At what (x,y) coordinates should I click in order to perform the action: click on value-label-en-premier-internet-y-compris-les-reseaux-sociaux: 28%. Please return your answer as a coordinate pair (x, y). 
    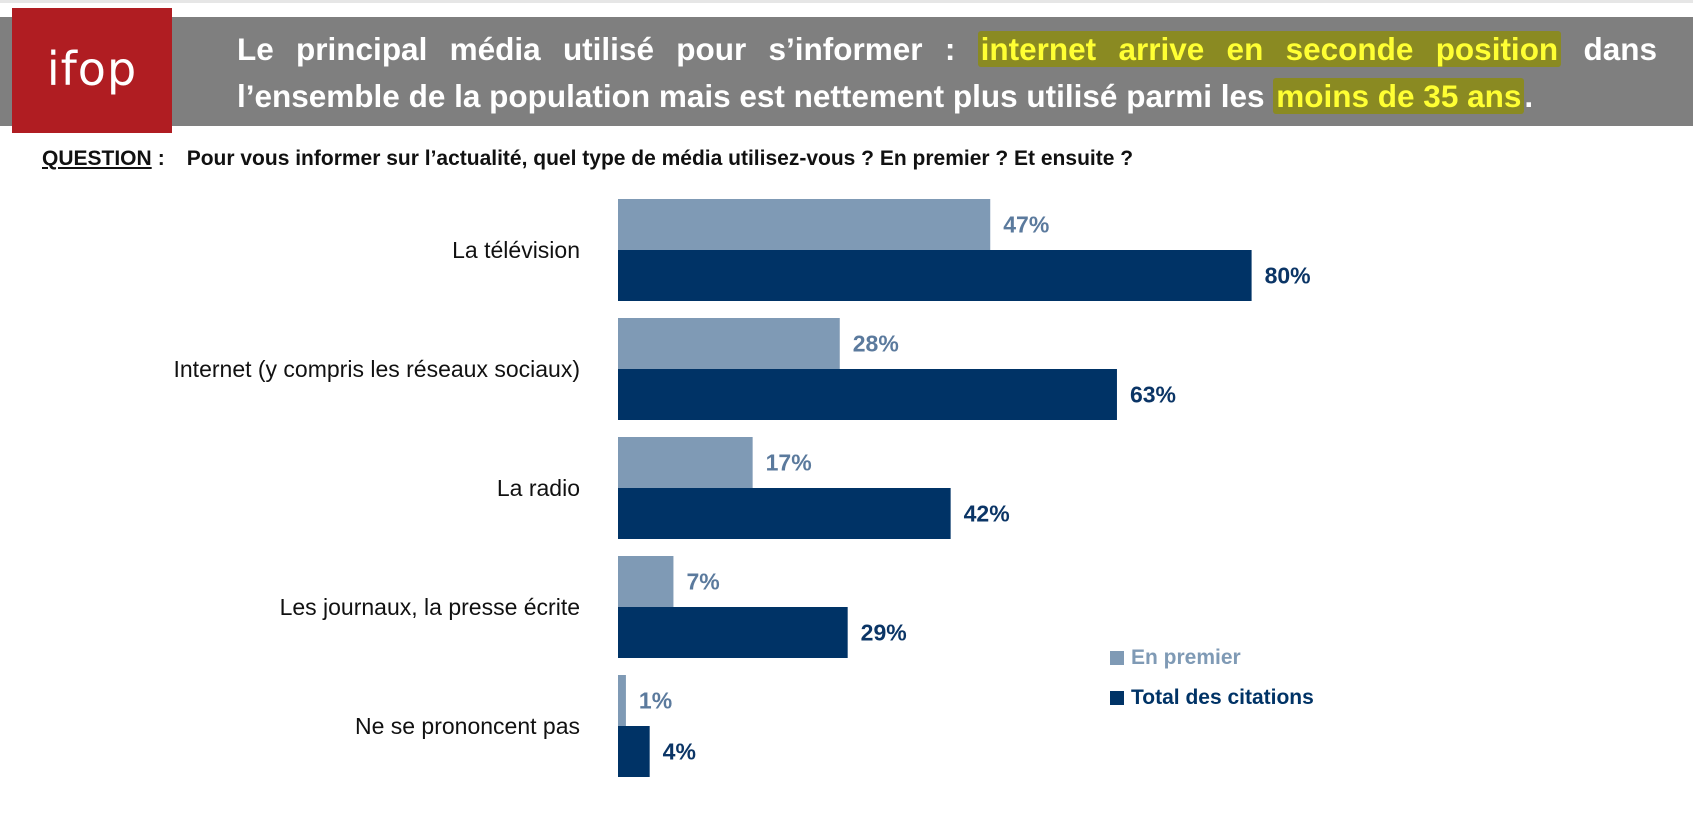
    Looking at the image, I should click on (876, 344).